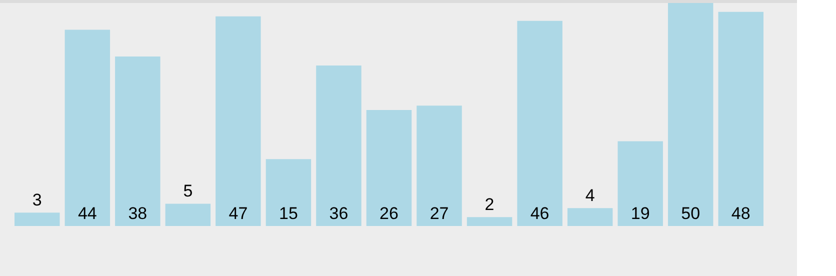 This screenshot has height=276, width=836. Describe the element at coordinates (489, 204) in the screenshot. I see `data-label: 2` at that location.